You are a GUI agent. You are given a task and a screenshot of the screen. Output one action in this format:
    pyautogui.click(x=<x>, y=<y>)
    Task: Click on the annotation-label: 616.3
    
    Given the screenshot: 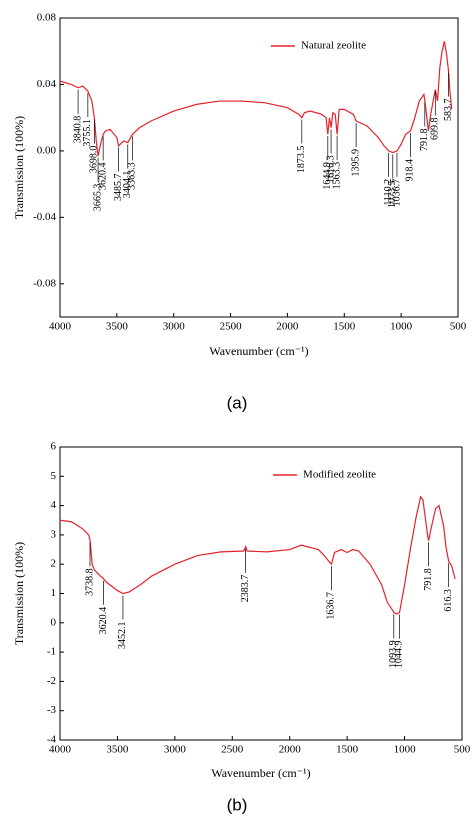 What is the action you would take?
    pyautogui.click(x=448, y=600)
    